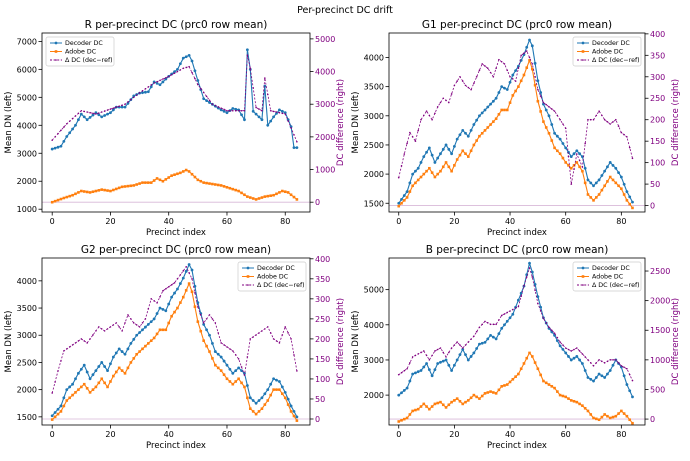 Image resolution: width=690 pixels, height=461 pixels. What do you see at coordinates (374, 360) in the screenshot?
I see `y-tick-label: 3000` at bounding box center [374, 360].